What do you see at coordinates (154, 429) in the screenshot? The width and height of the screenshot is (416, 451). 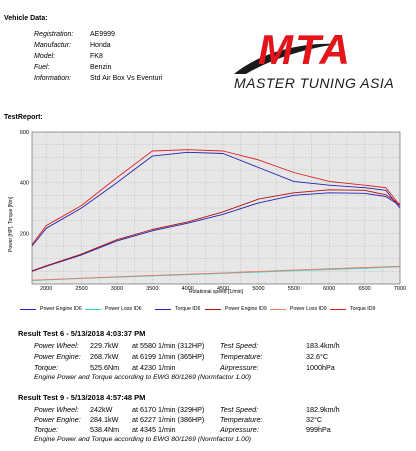 I see `result-rpm: at 4345 1/min` at bounding box center [154, 429].